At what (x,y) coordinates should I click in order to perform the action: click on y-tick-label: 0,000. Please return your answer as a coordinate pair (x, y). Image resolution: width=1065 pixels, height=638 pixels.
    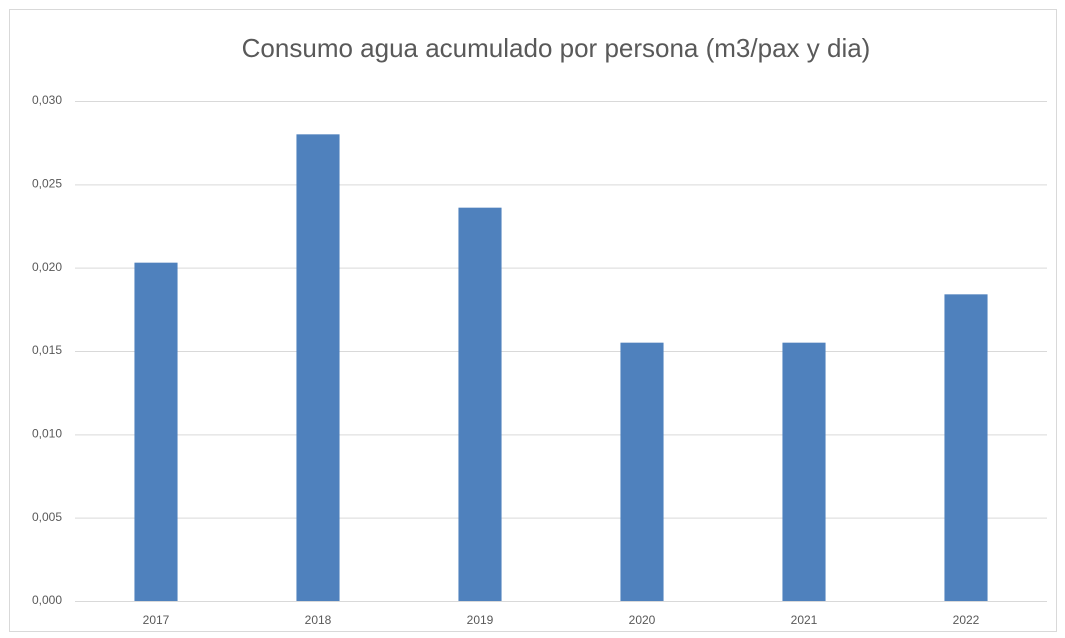
    Looking at the image, I should click on (47, 600).